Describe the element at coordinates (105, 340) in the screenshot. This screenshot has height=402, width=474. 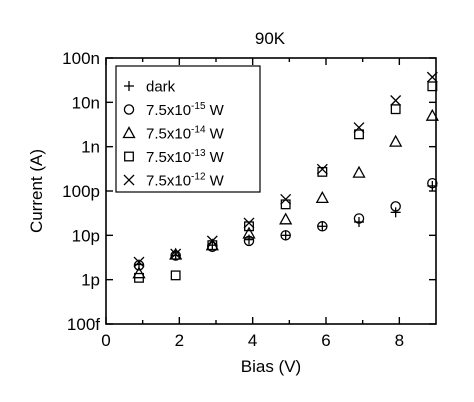
I see `x-tick-label: 0` at that location.